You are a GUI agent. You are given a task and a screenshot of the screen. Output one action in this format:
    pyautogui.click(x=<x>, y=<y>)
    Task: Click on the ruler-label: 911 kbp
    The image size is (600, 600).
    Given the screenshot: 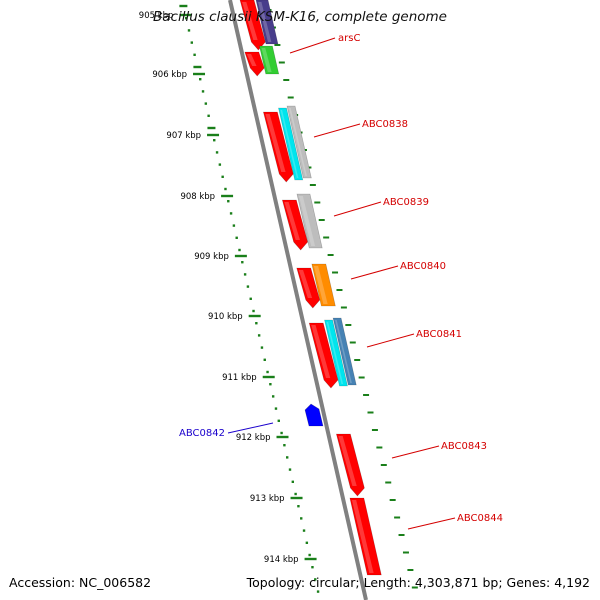 What is the action you would take?
    pyautogui.click(x=239, y=378)
    